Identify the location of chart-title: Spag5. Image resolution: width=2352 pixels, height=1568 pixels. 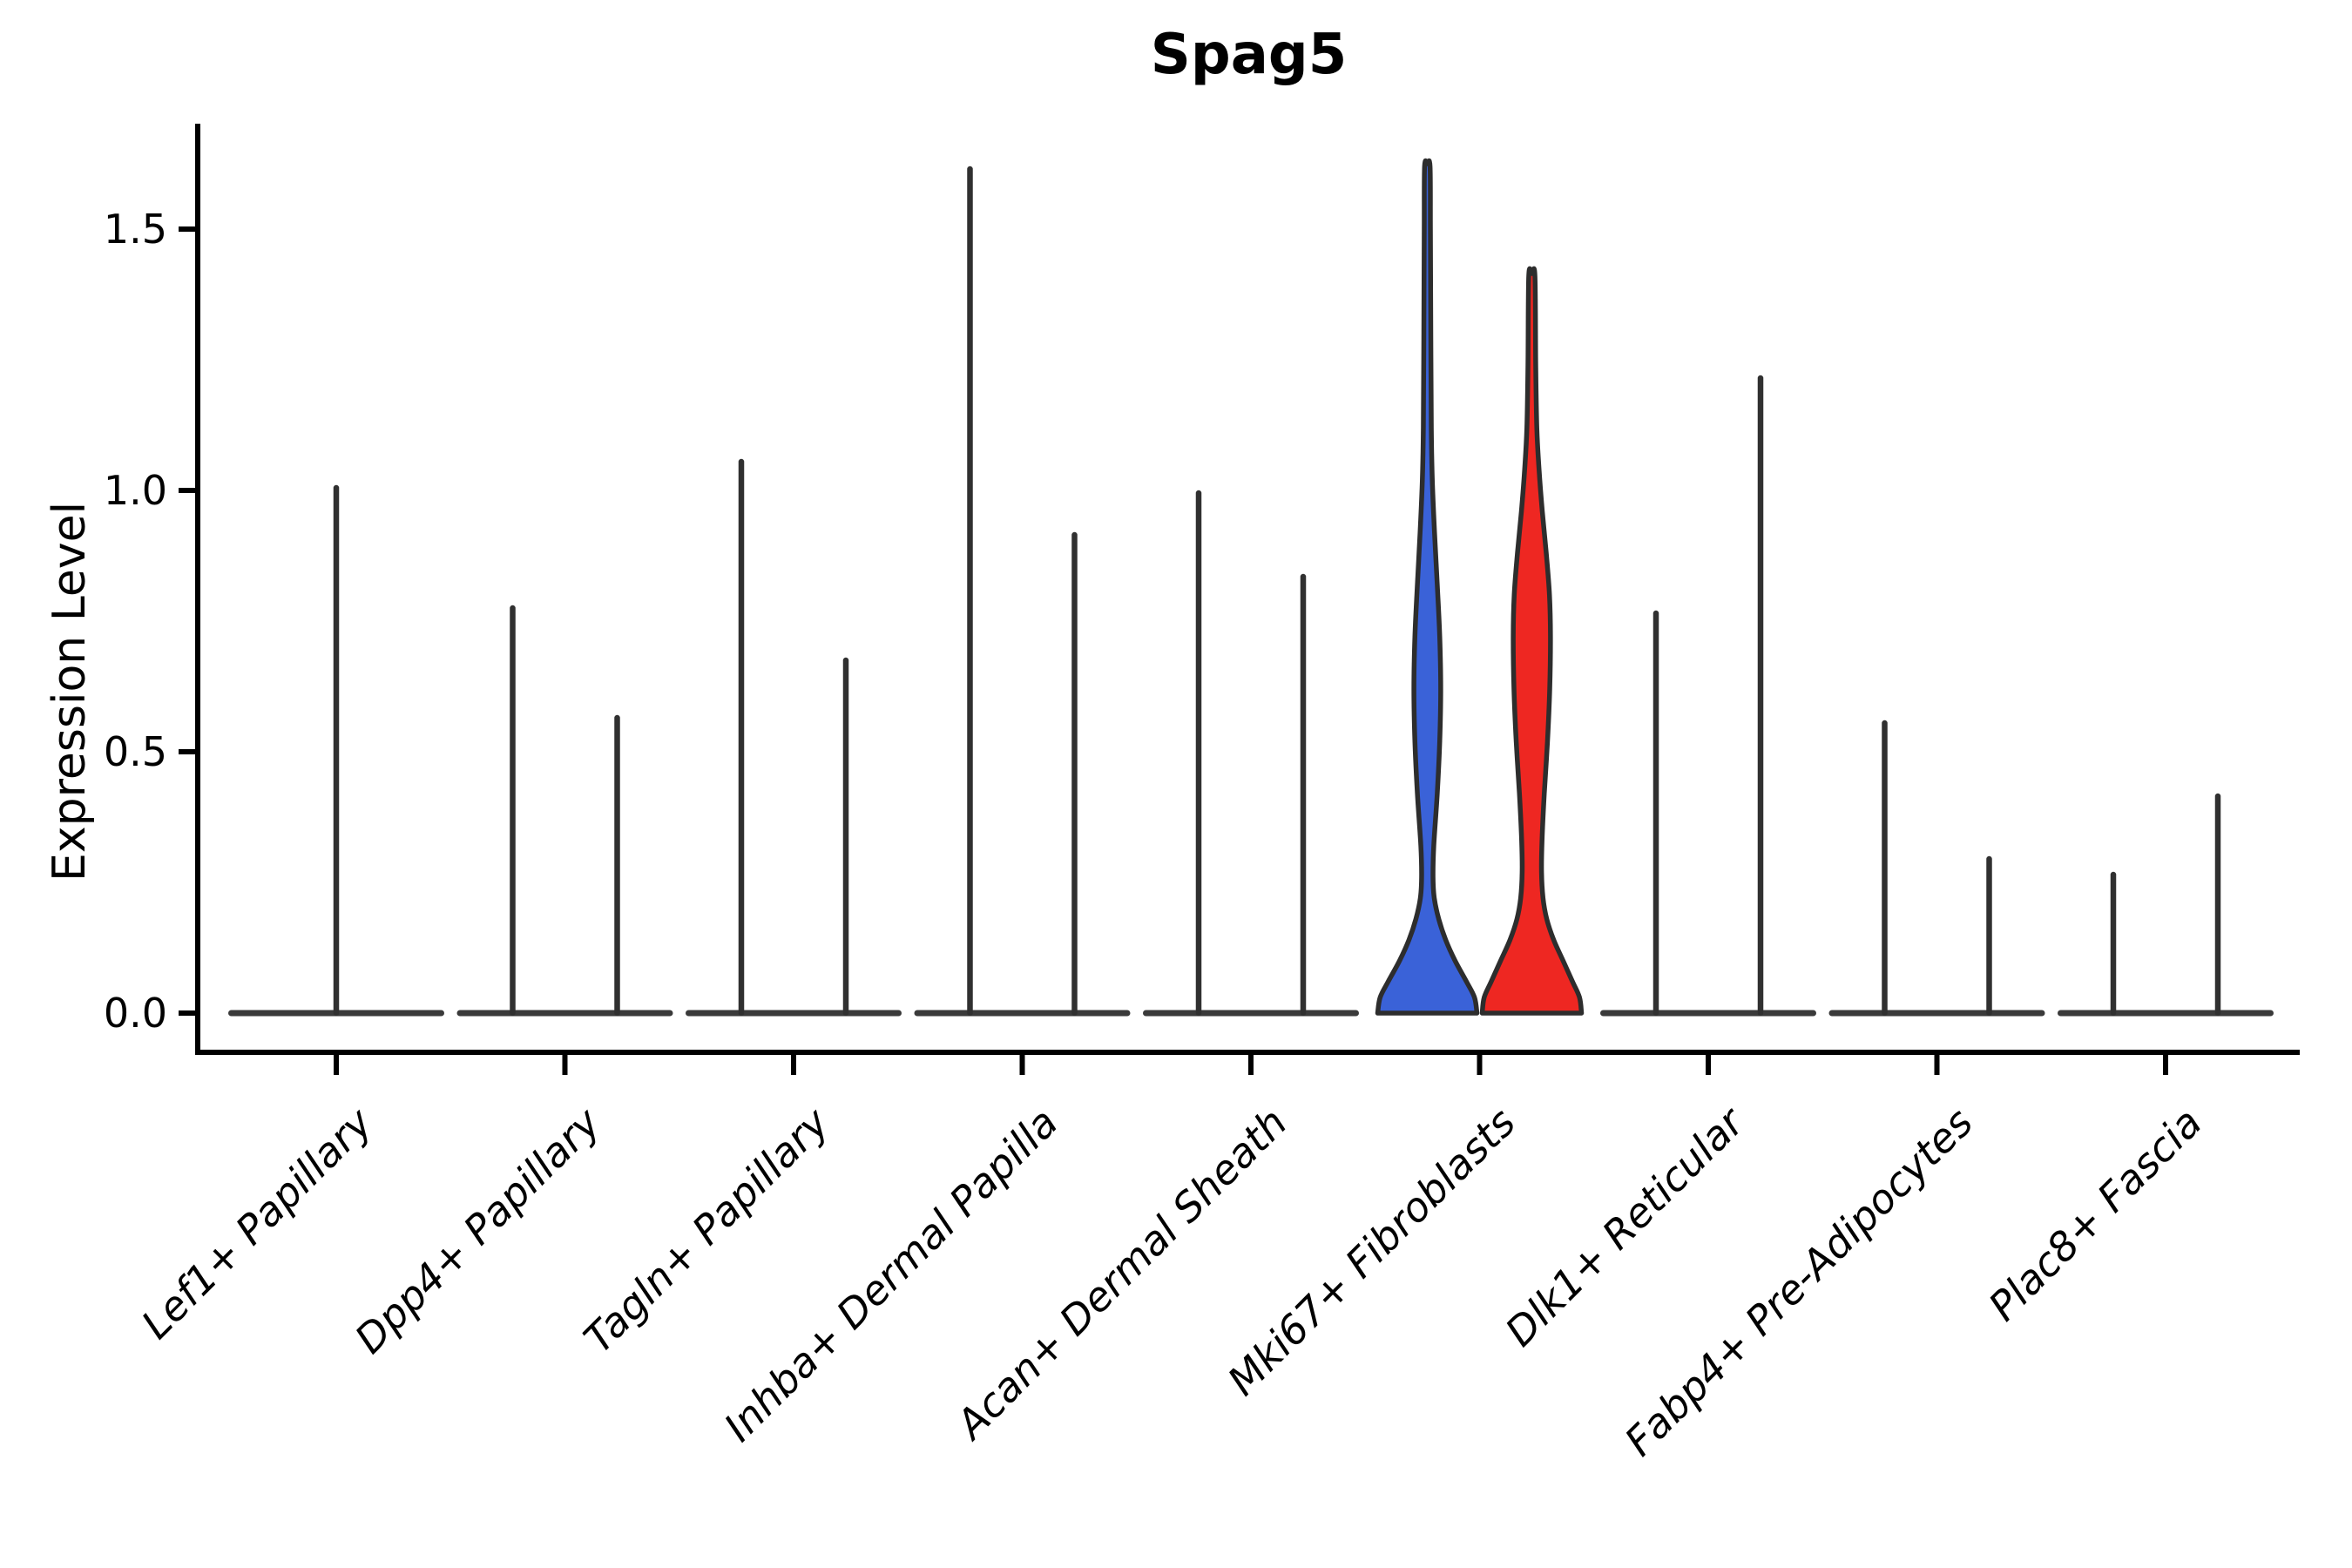
(1249, 55).